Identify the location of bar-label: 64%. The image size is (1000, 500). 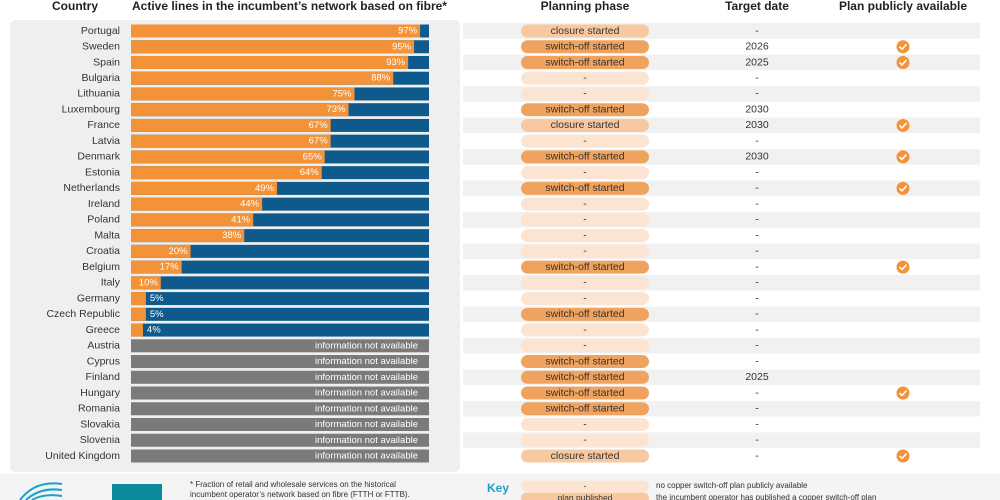
(310, 172).